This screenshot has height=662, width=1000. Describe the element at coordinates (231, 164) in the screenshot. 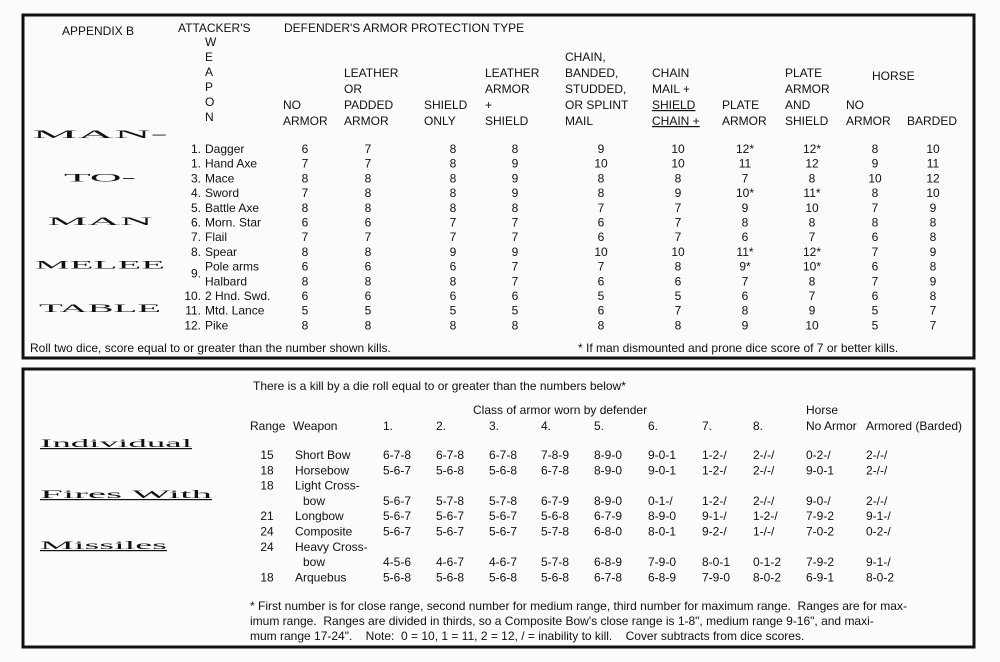

I see `weapon-name: Hand Axe` at that location.